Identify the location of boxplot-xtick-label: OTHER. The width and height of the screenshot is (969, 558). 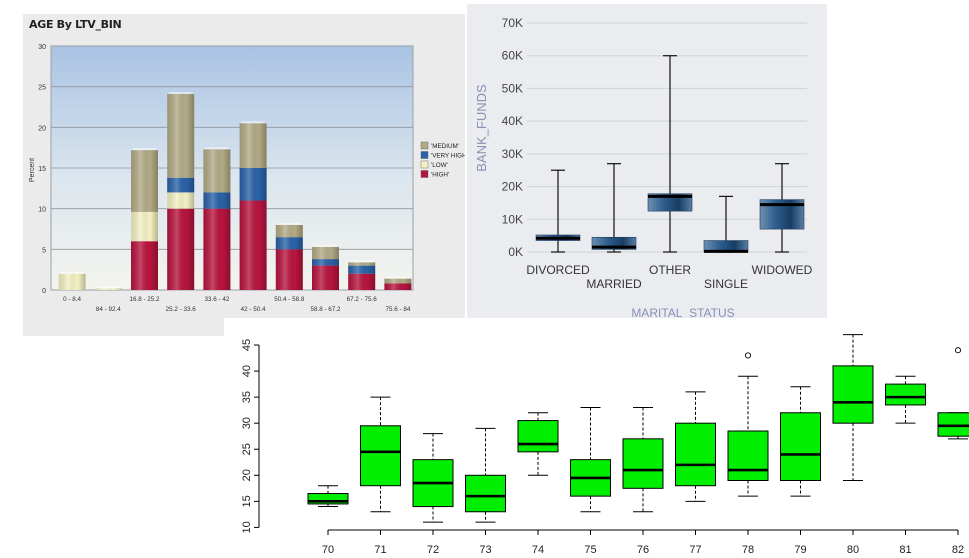
(670, 270).